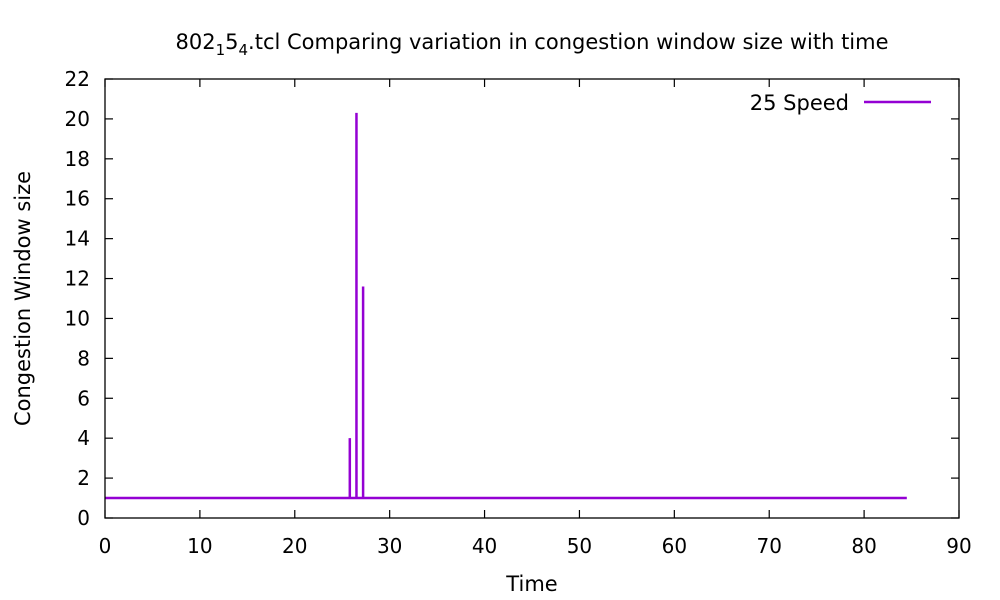  I want to click on title-base: 802, so click(195, 42).